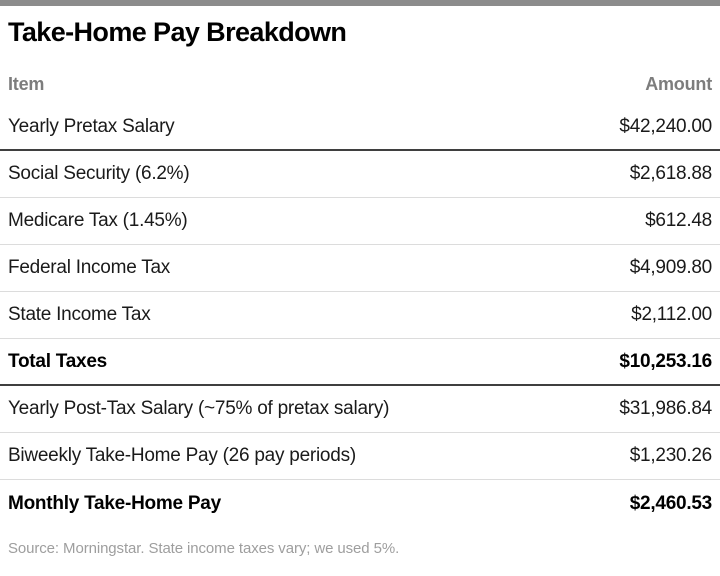 Image resolution: width=720 pixels, height=576 pixels. What do you see at coordinates (671, 173) in the screenshot?
I see `row-amount: $2,618.88` at bounding box center [671, 173].